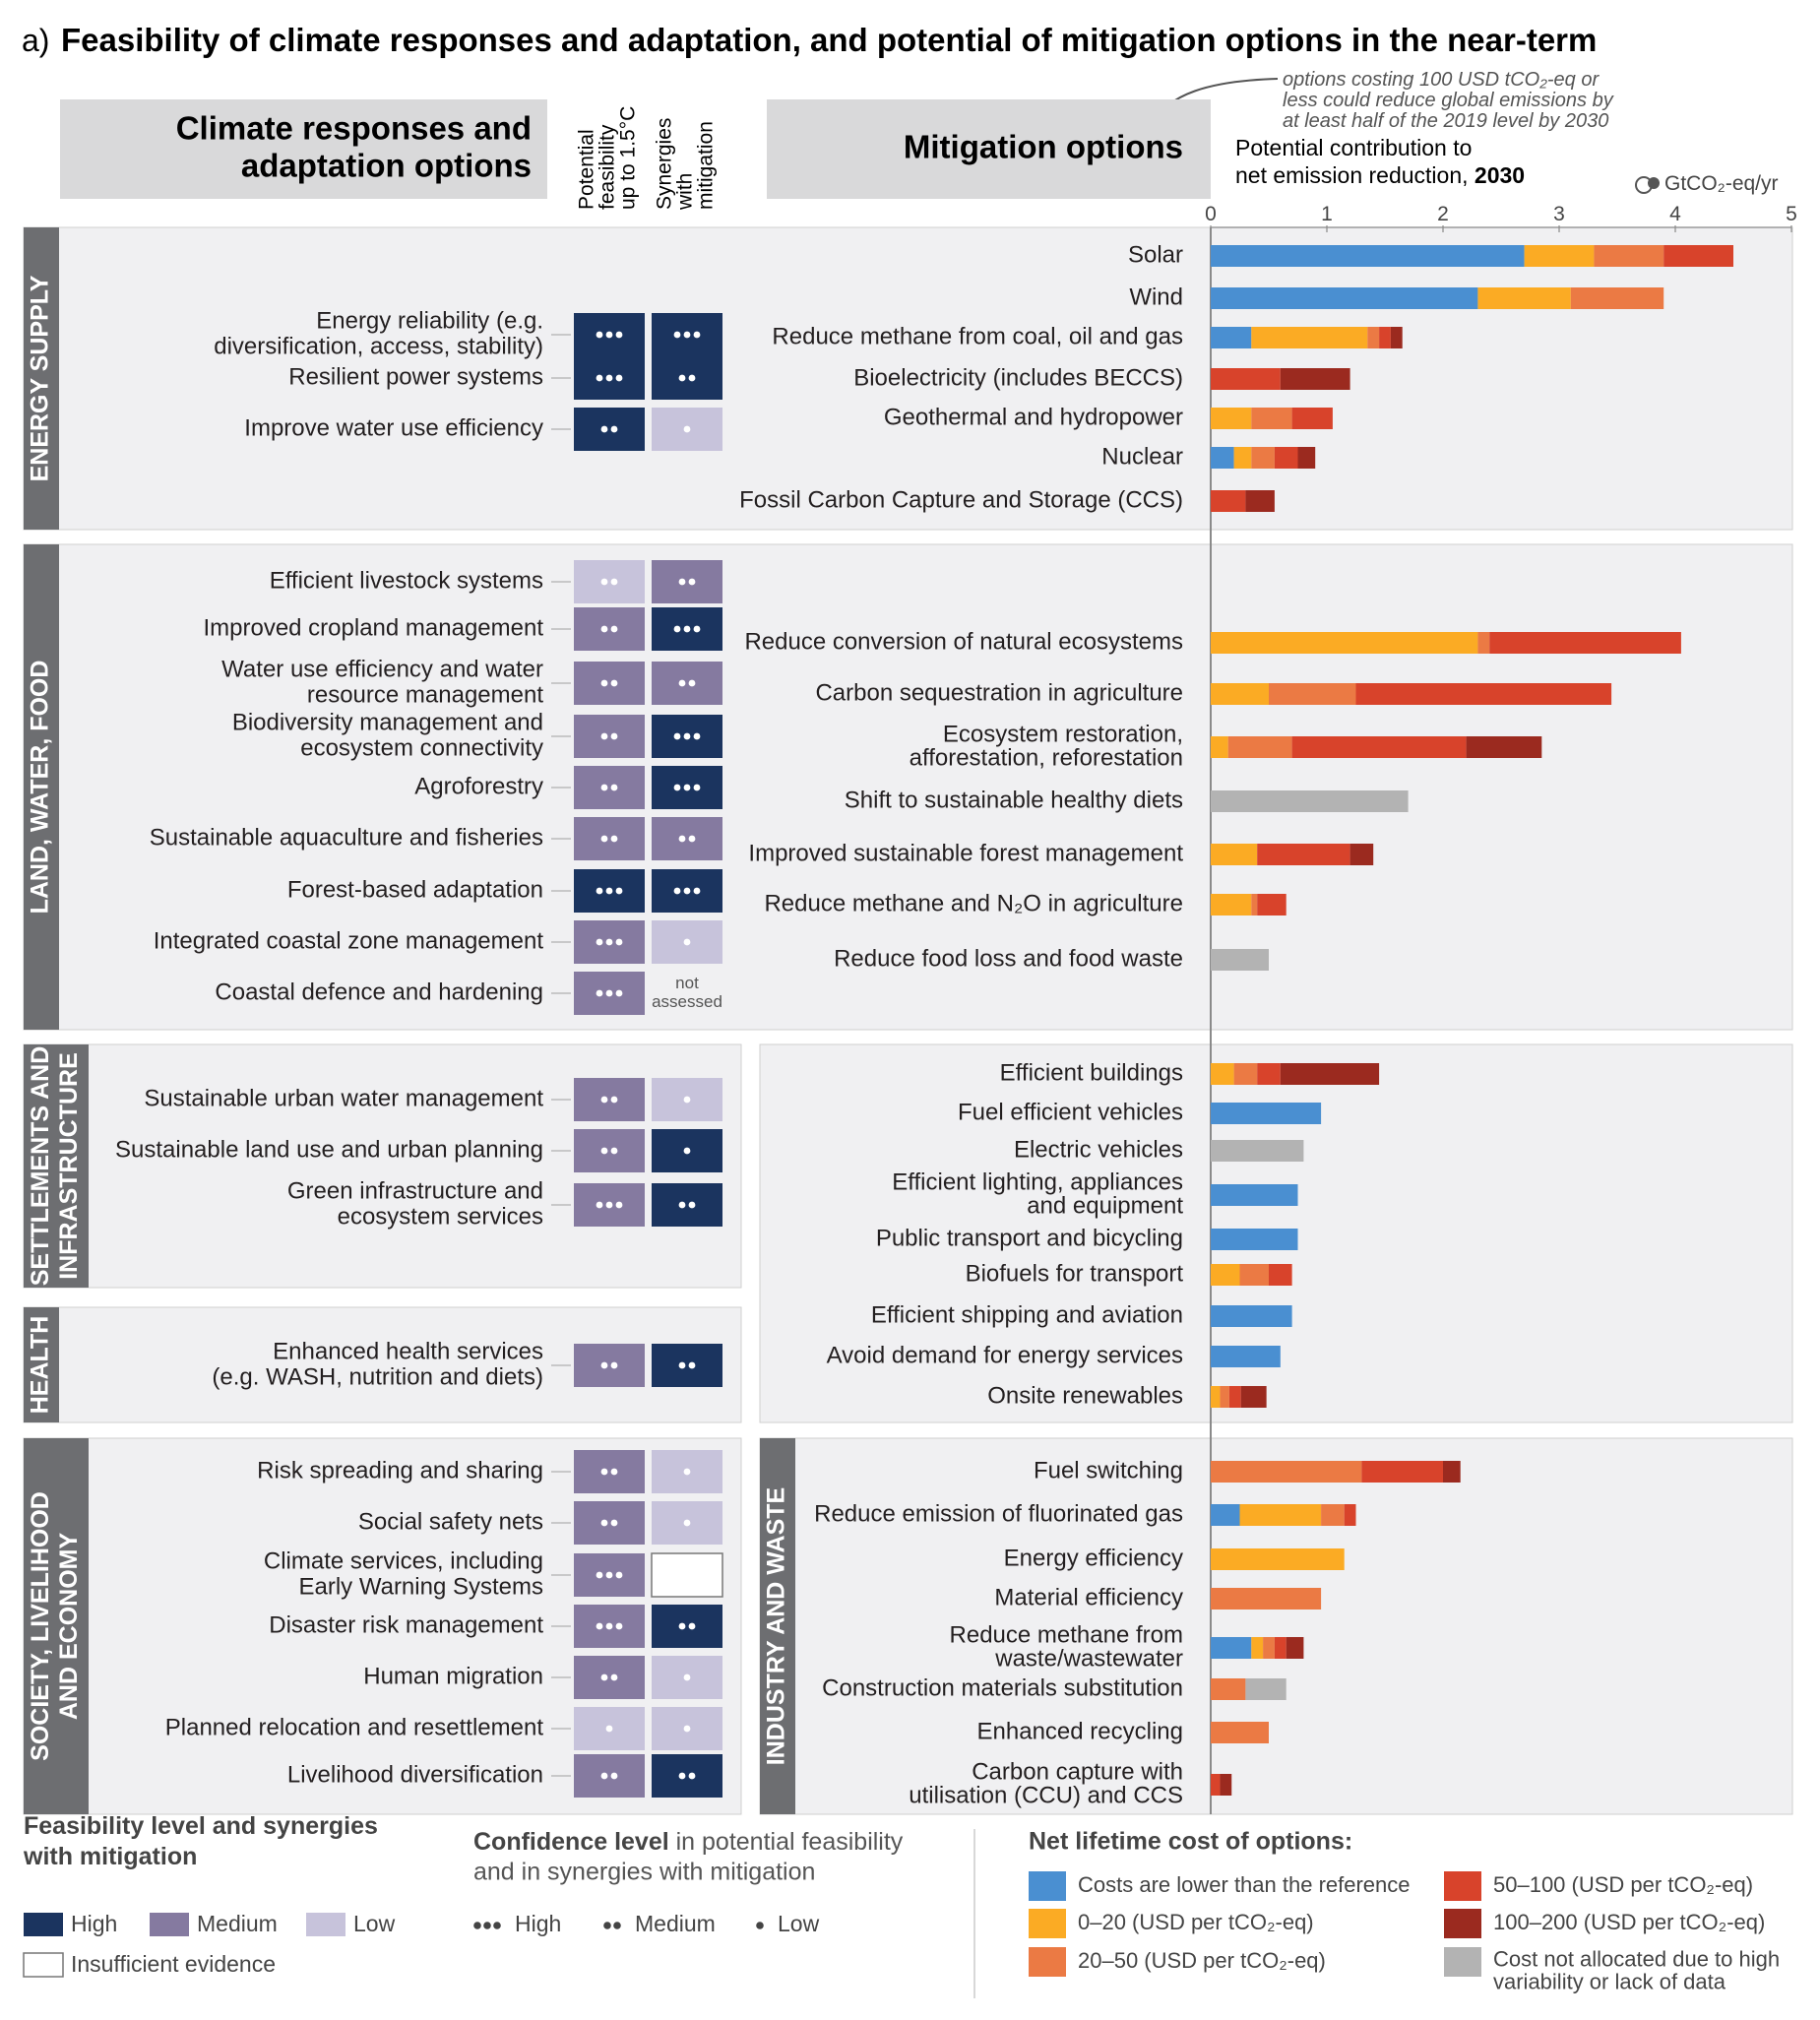  I want to click on legend-confidence-dot, so click(477, 1926).